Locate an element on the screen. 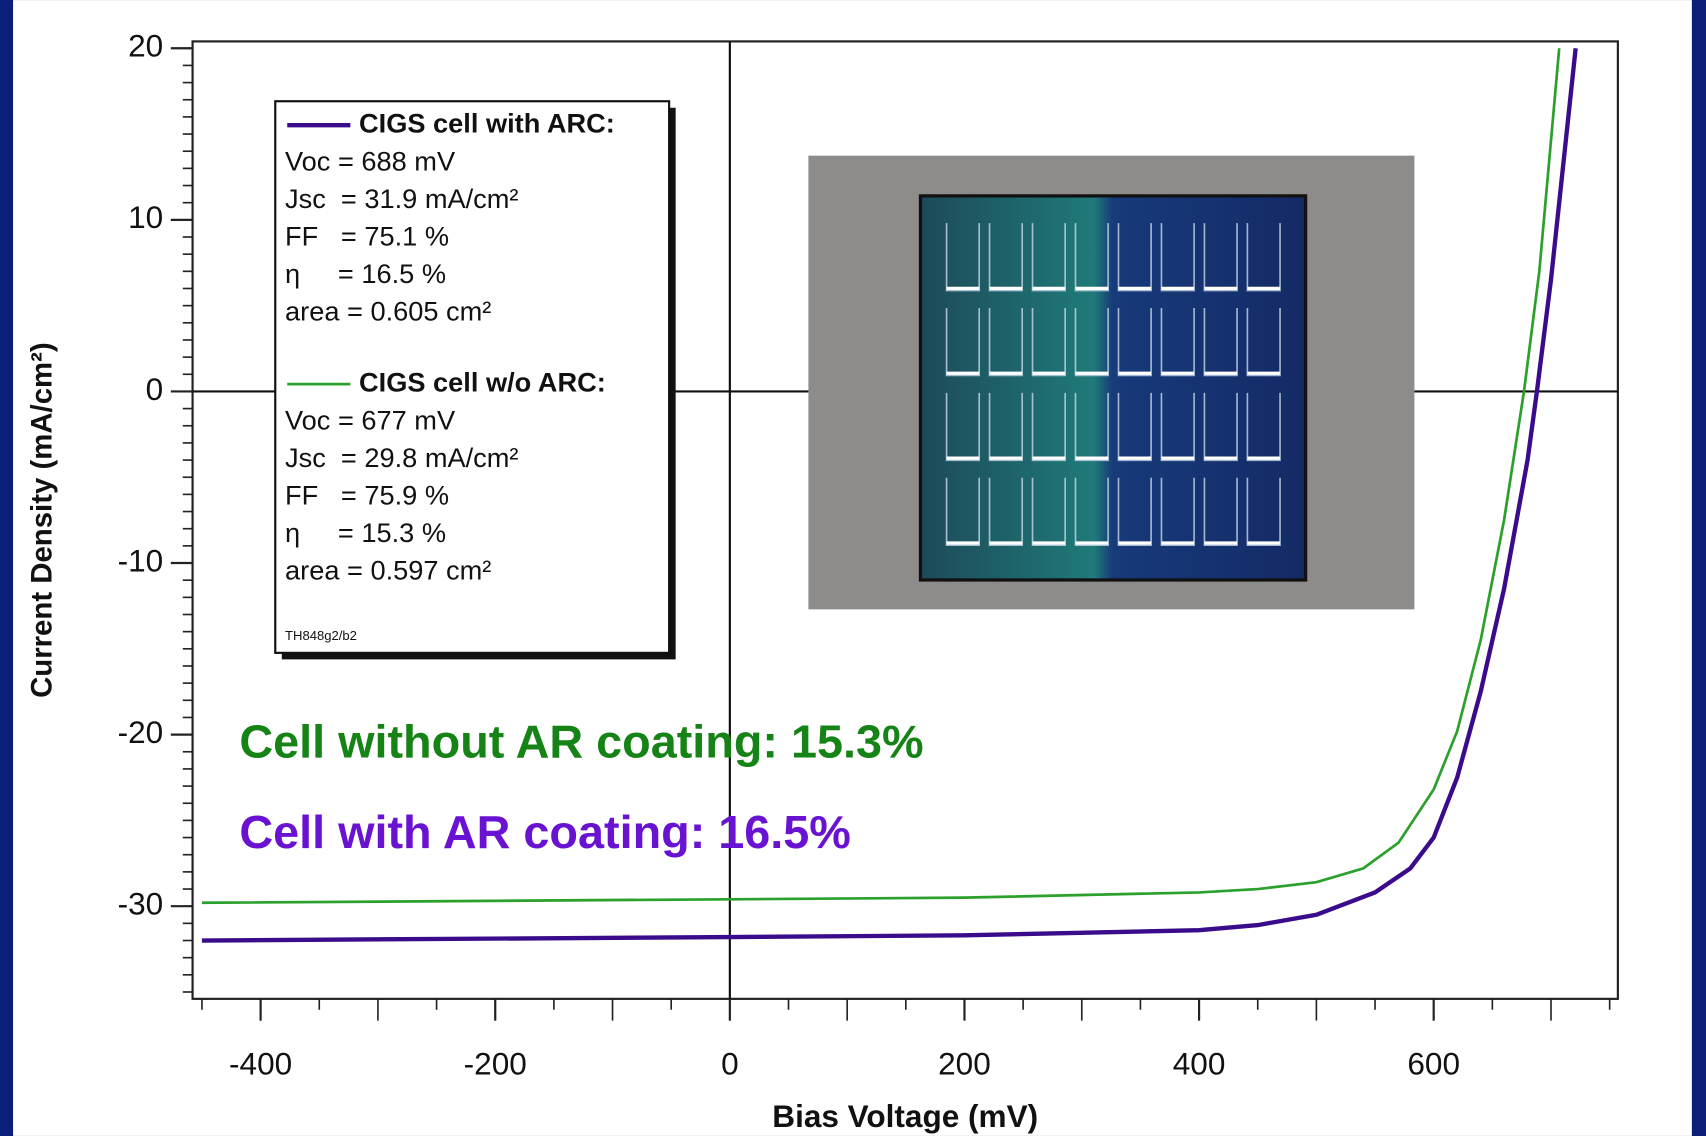 This screenshot has height=1136, width=1706. x-tick-label: 400 is located at coordinates (1199, 1064).